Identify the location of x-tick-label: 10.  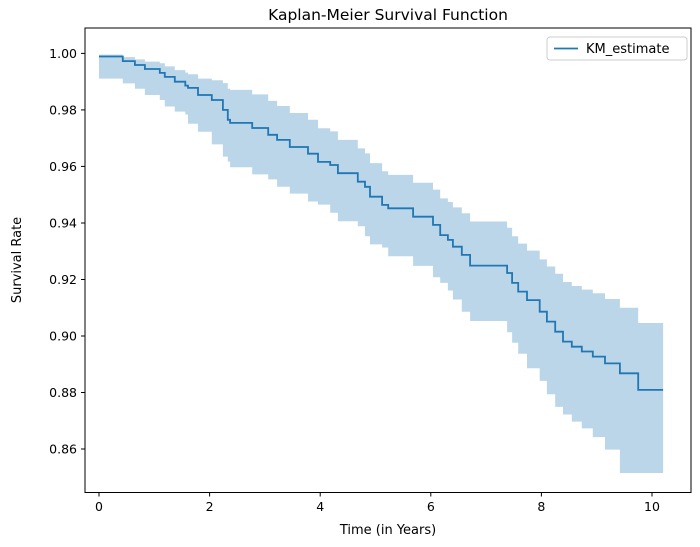
(652, 506).